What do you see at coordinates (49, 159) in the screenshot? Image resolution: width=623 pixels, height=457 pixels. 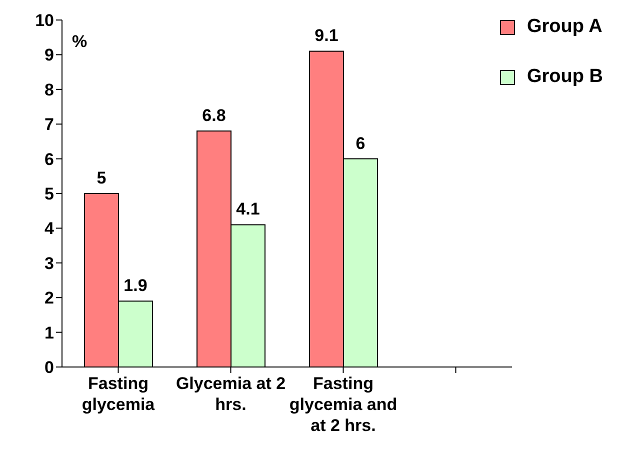 I see `y-tick-label: 6` at bounding box center [49, 159].